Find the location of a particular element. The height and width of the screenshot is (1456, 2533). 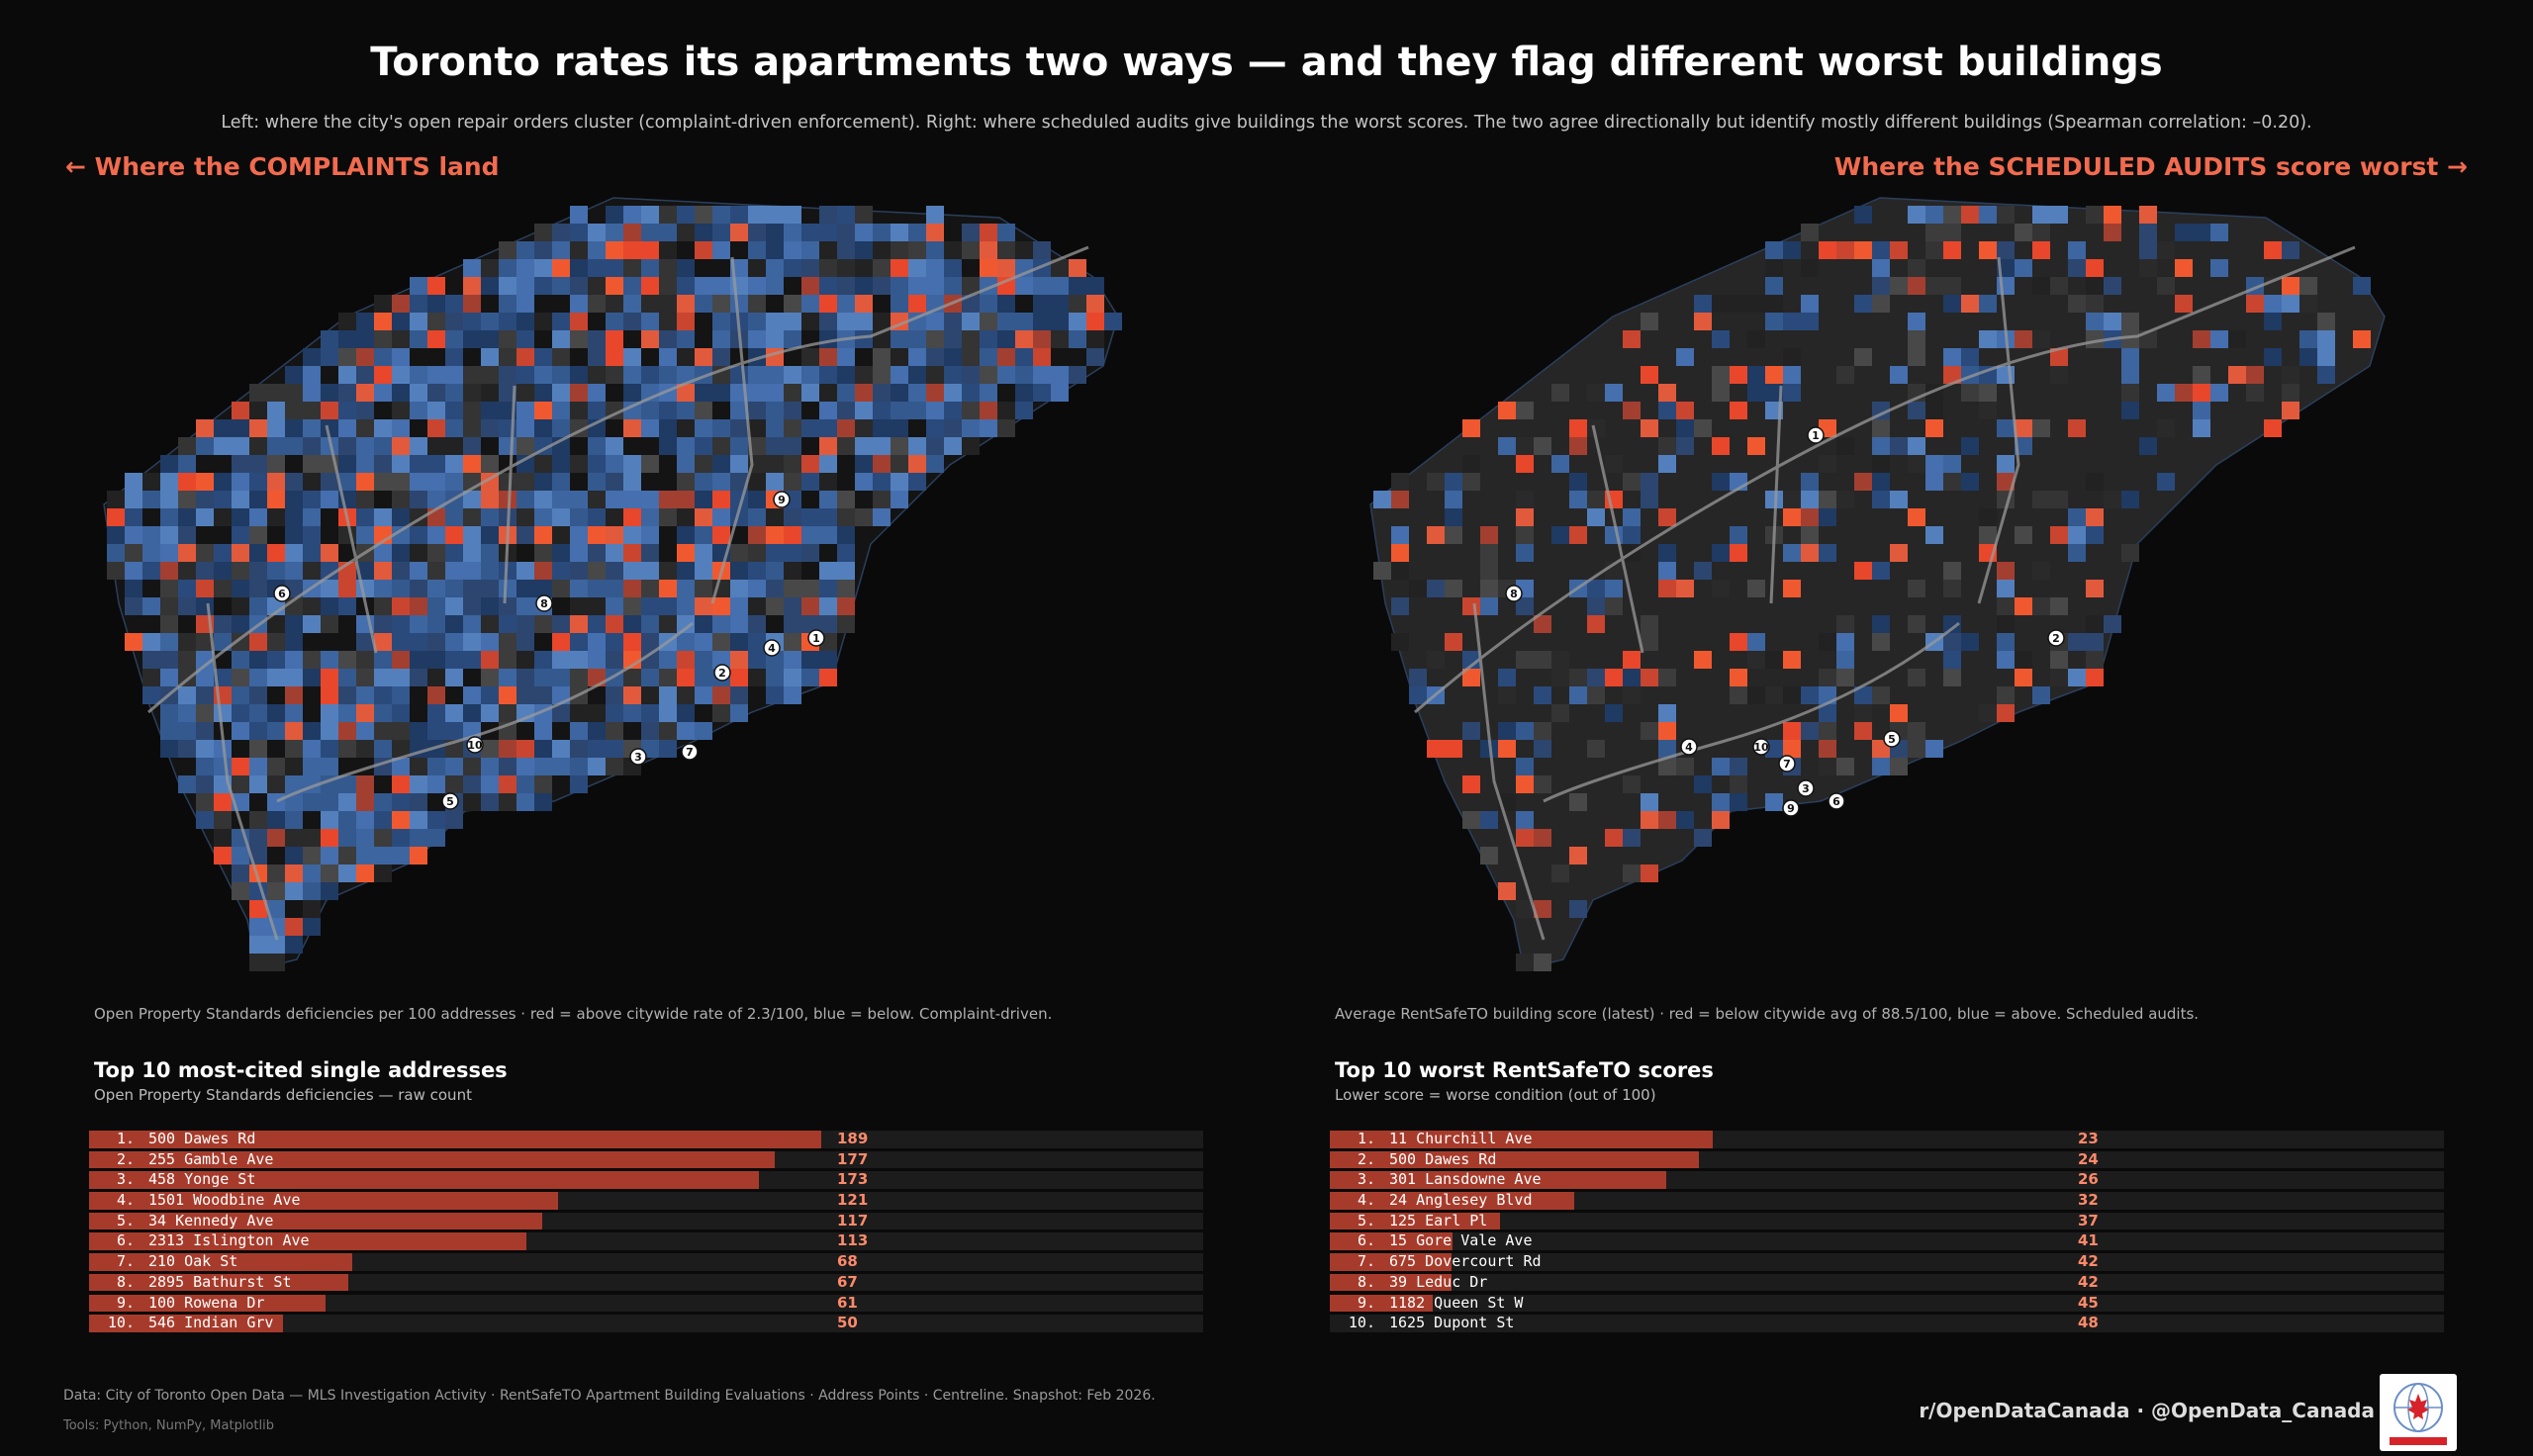

address-label: 1501 Woodbine Ave is located at coordinates (224, 1200).